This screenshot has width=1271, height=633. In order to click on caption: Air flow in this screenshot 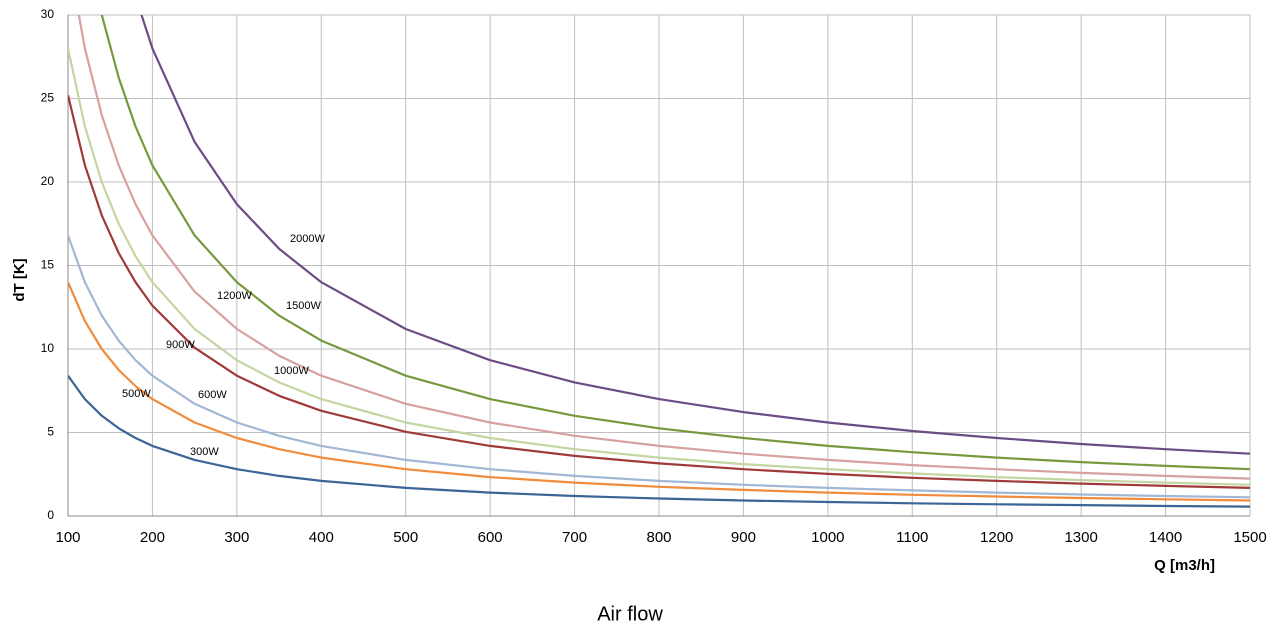, I will do `click(630, 614)`.